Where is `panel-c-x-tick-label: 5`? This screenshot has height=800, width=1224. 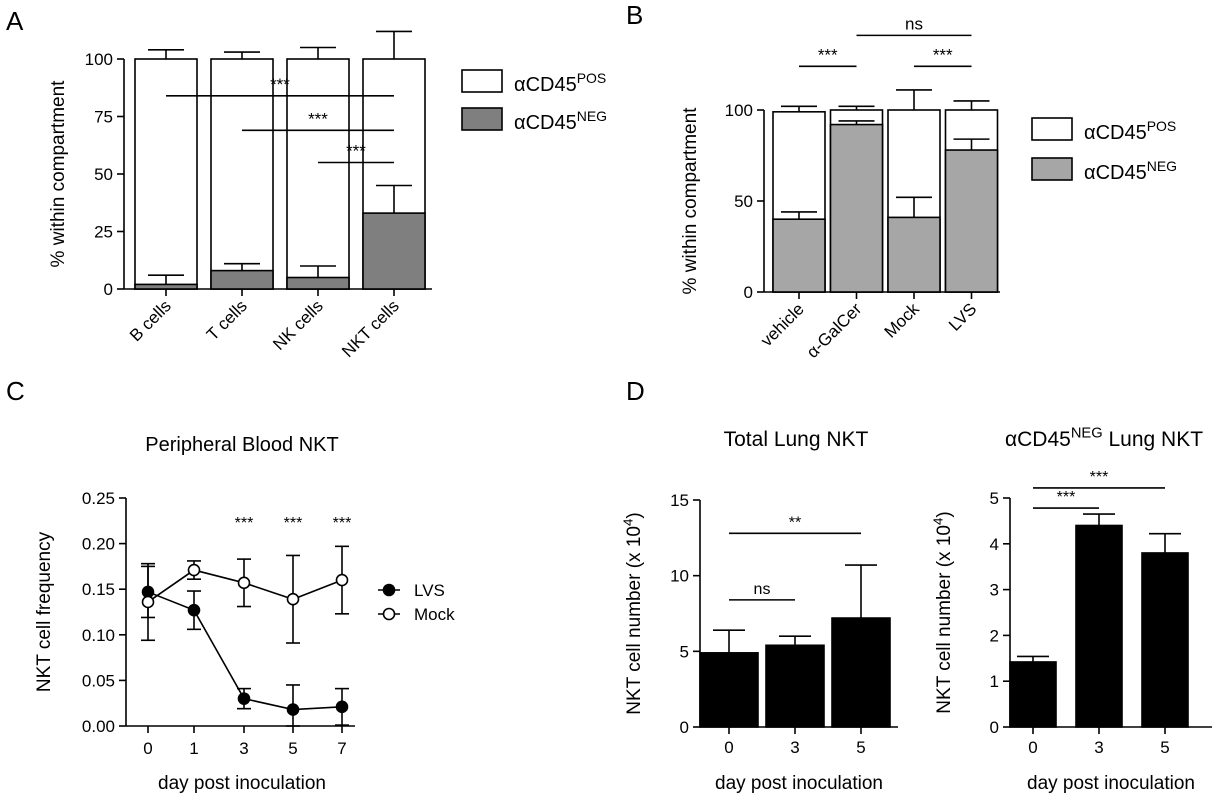
panel-c-x-tick-label: 5 is located at coordinates (292, 748).